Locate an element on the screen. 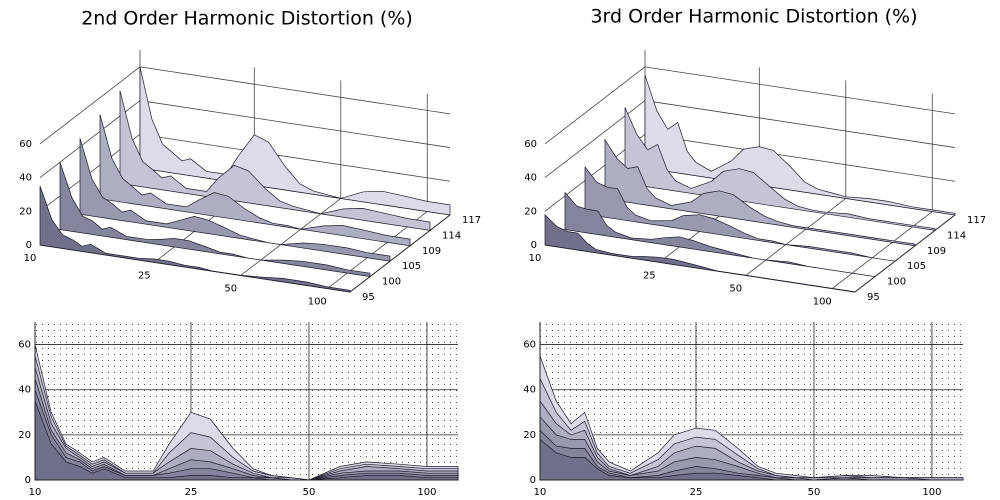  chart-title: 2nd Order Harmonic Distortion (%) is located at coordinates (247, 19).